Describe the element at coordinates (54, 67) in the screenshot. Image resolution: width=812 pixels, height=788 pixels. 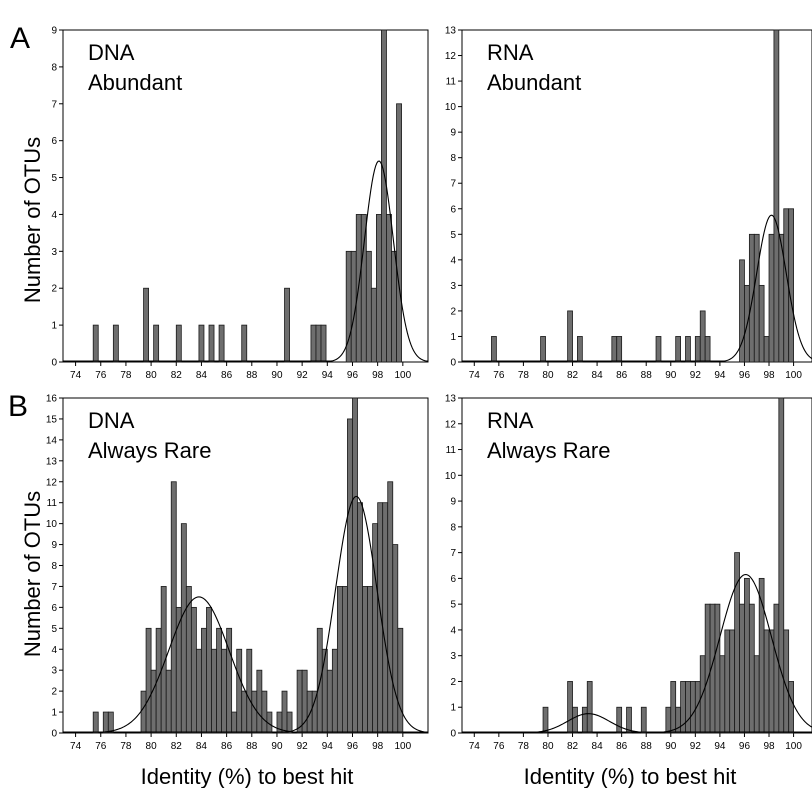
I see `y-tick-label: 8` at that location.